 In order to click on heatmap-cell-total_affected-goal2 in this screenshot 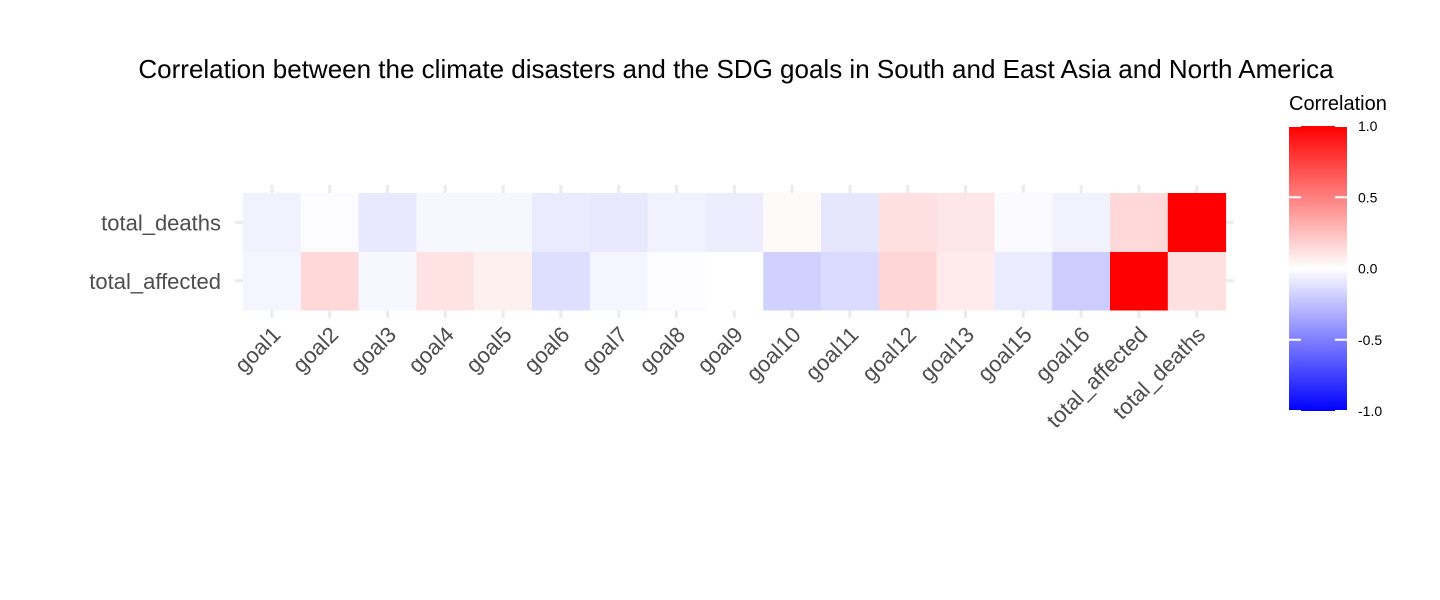, I will do `click(330, 281)`.